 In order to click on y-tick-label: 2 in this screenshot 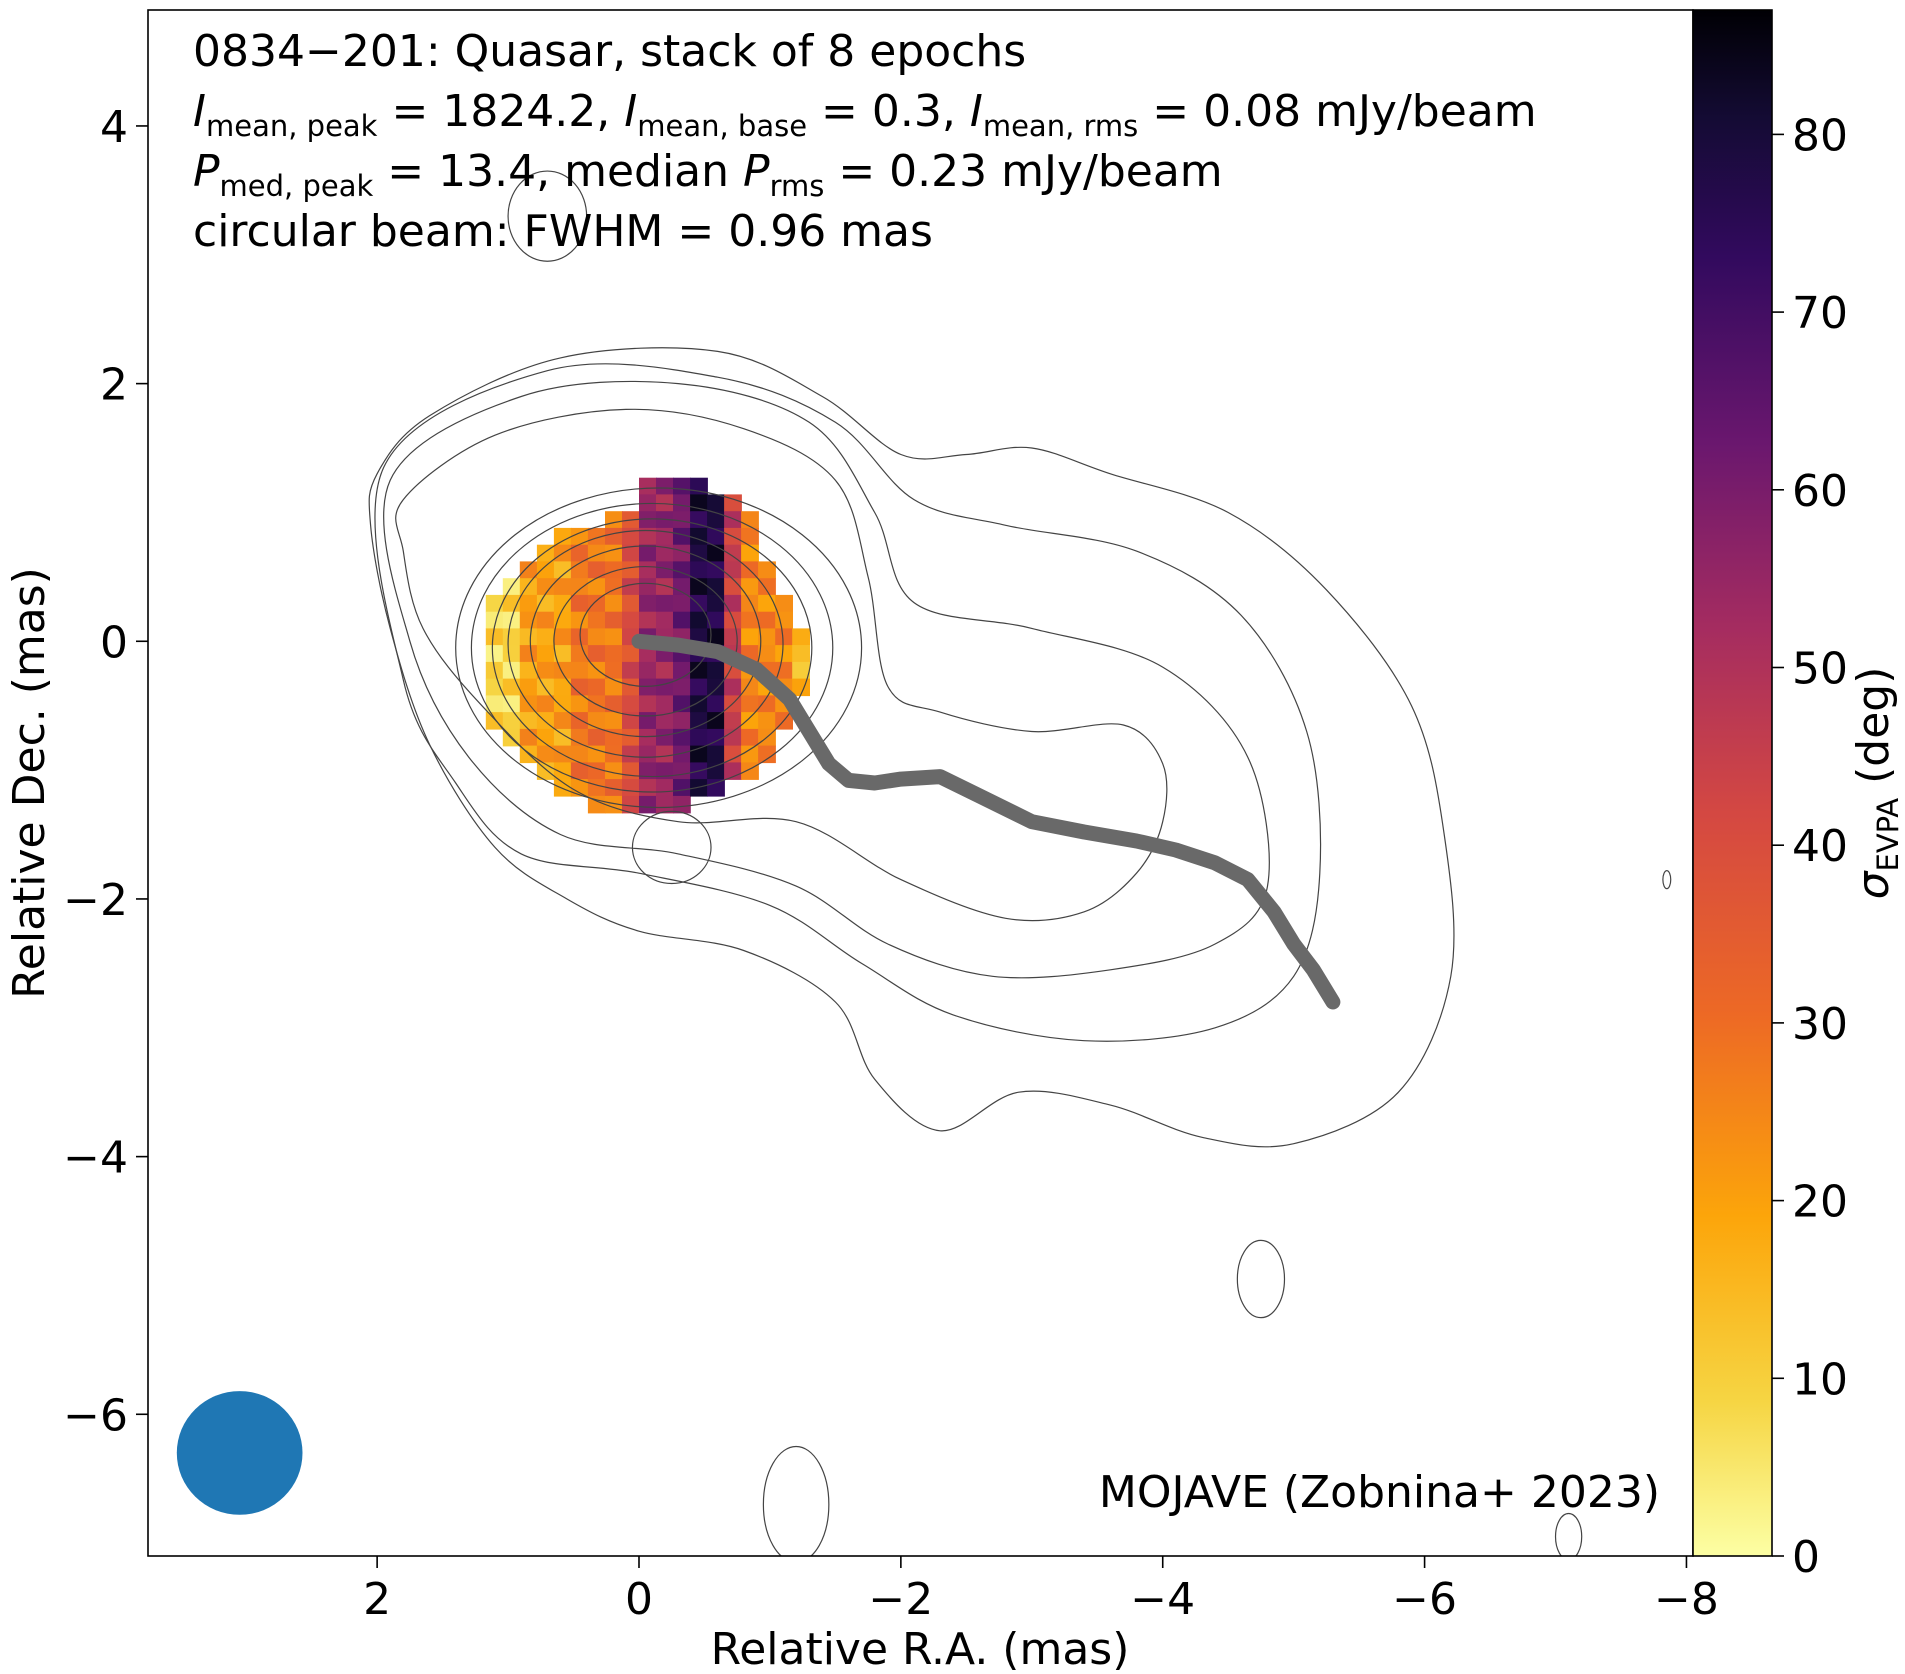, I will do `click(114, 385)`.